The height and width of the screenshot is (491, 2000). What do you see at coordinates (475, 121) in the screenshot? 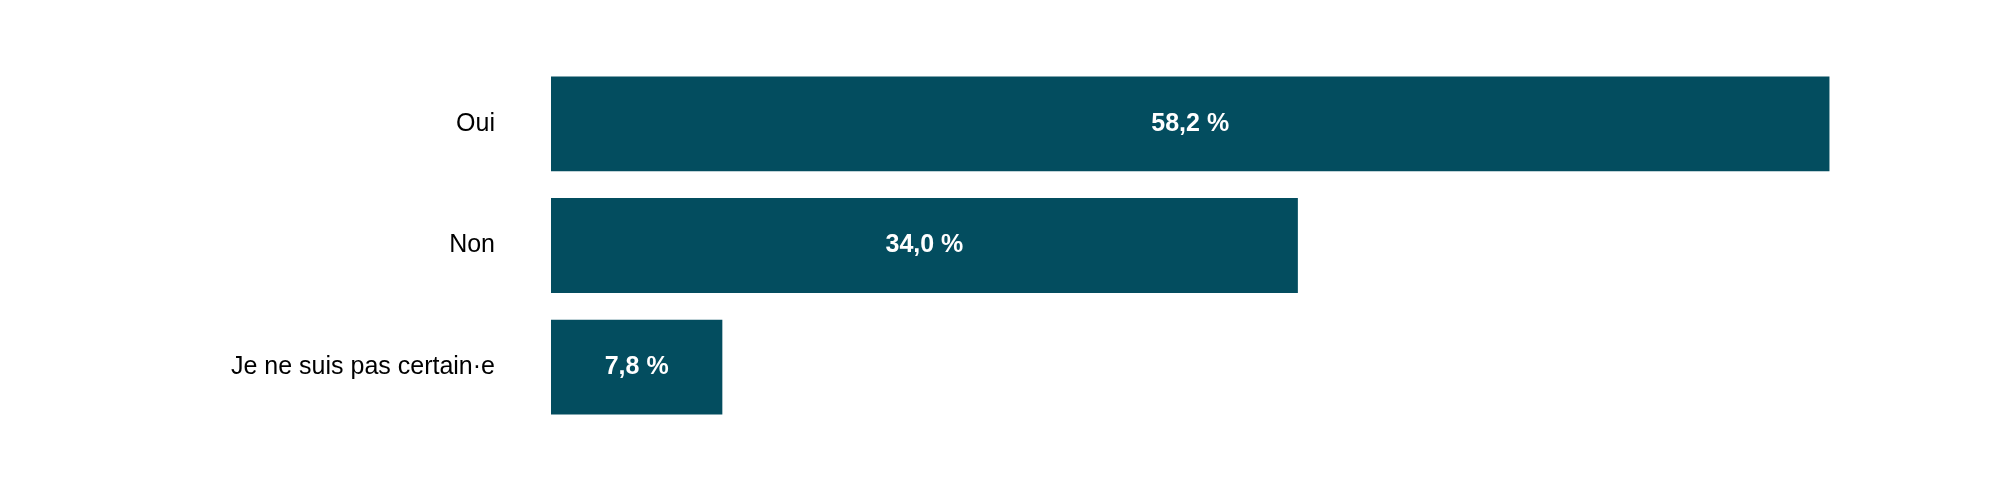
I see `y-tick-label: Oui` at bounding box center [475, 121].